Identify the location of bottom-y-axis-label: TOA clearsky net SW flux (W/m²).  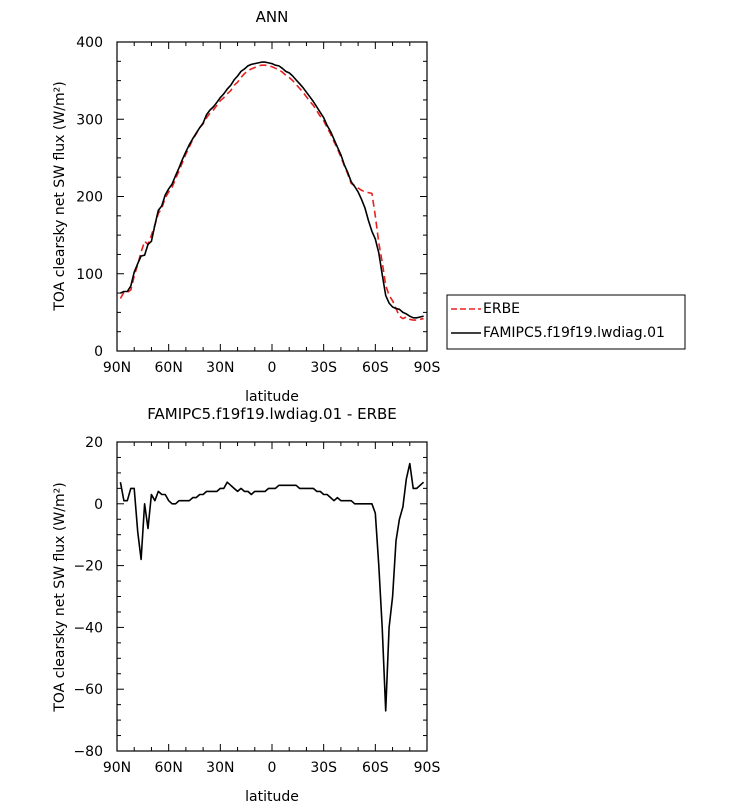
(60, 597).